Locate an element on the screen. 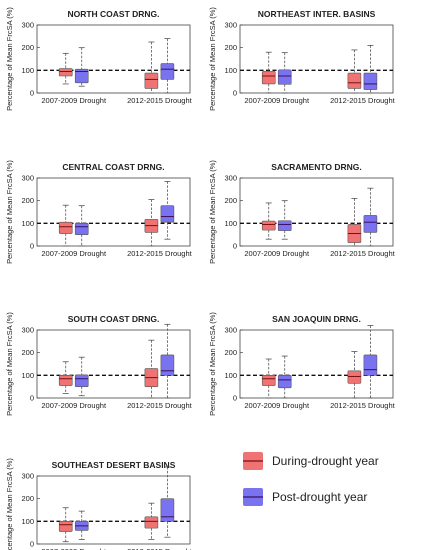 Image resolution: width=427 pixels, height=550 pixels. panel-title: SAN JOAQUIN DRNG. is located at coordinates (316, 319).